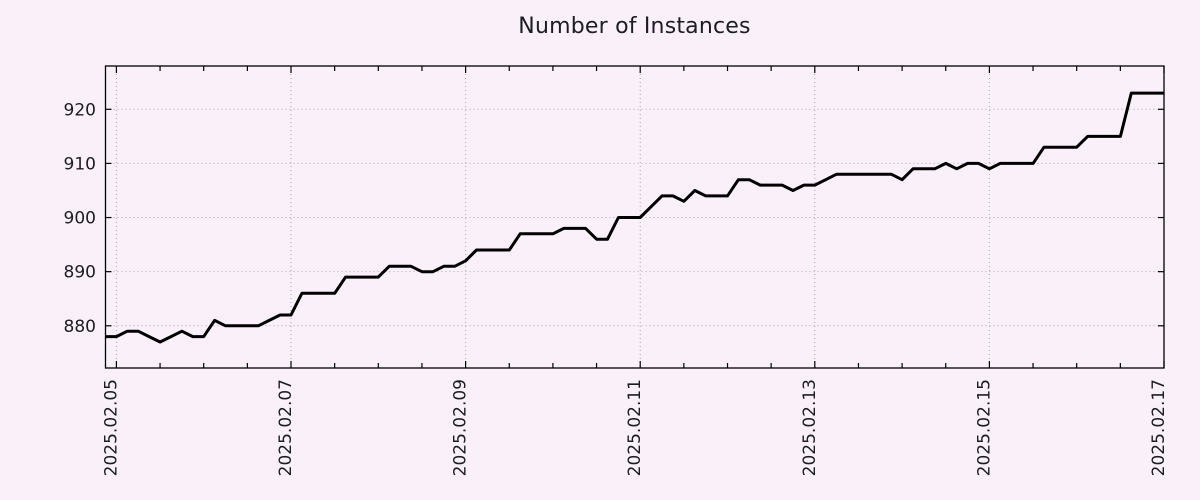 Image resolution: width=1200 pixels, height=500 pixels. Describe the element at coordinates (984, 427) in the screenshot. I see `x-tick-label: 2025.02.15` at that location.